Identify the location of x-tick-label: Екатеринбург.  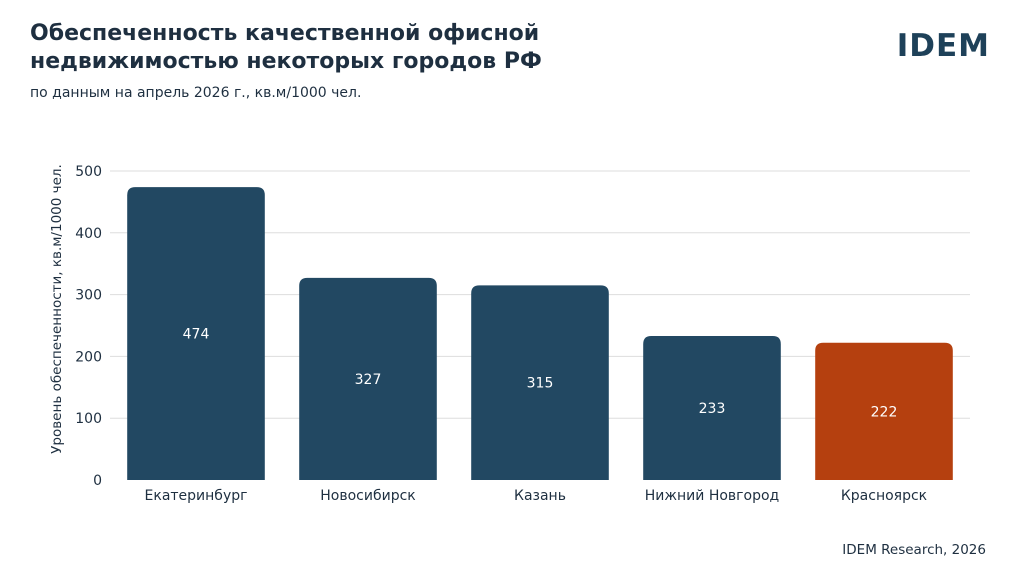
(196, 496).